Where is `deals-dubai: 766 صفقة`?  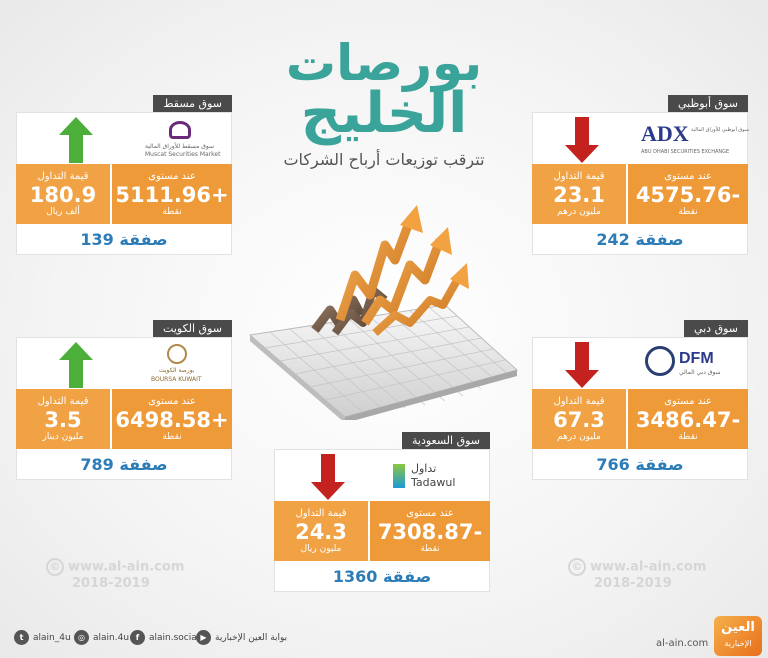
deals-dubai: 766 صفقة is located at coordinates (640, 464).